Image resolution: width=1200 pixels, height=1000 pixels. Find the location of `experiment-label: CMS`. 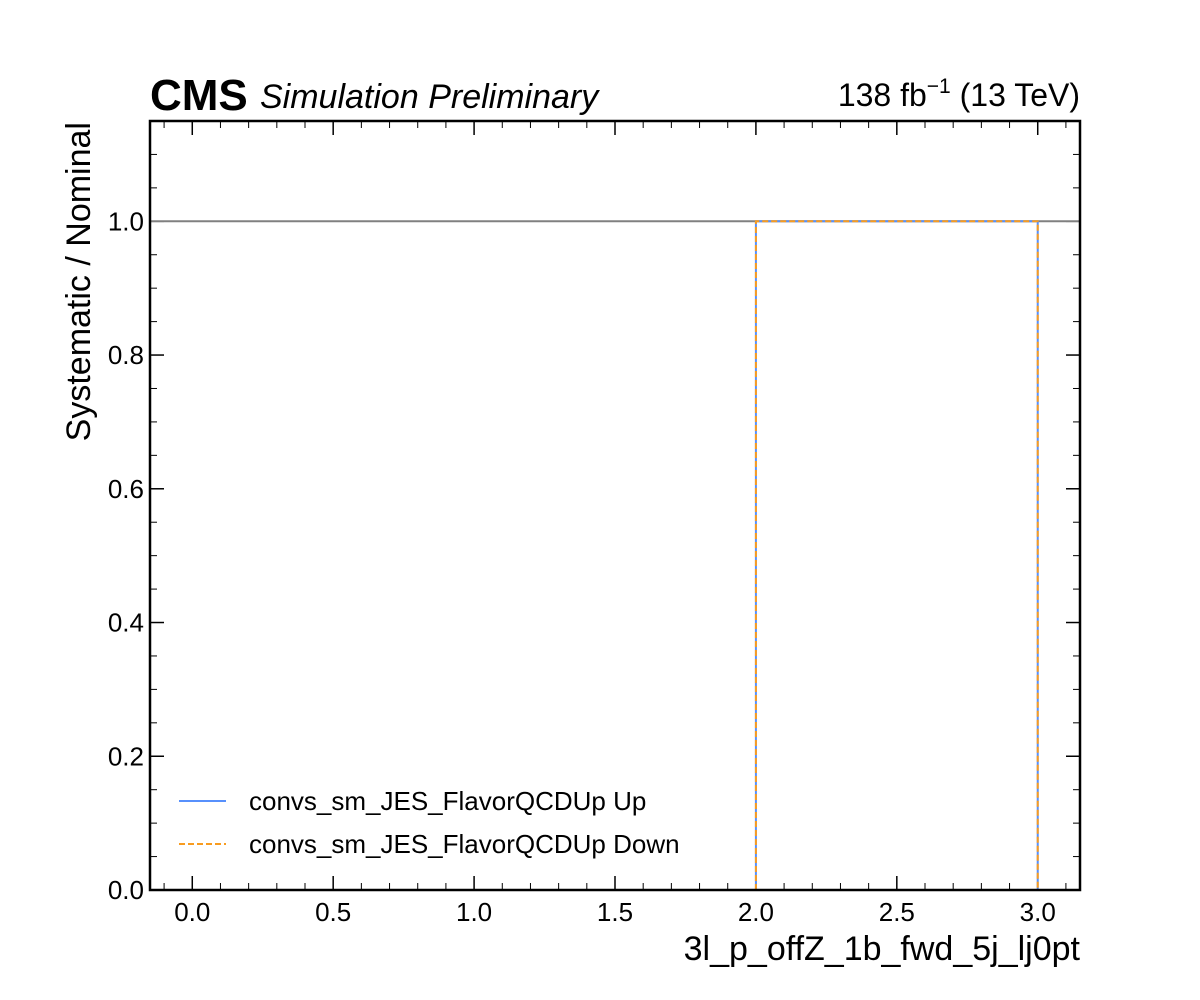

experiment-label: CMS is located at coordinates (199, 95).